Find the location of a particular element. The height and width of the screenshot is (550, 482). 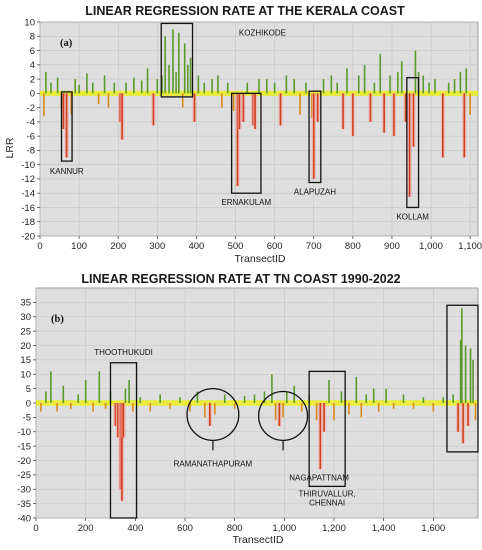

y-tick-label: -12 is located at coordinates (28, 179).